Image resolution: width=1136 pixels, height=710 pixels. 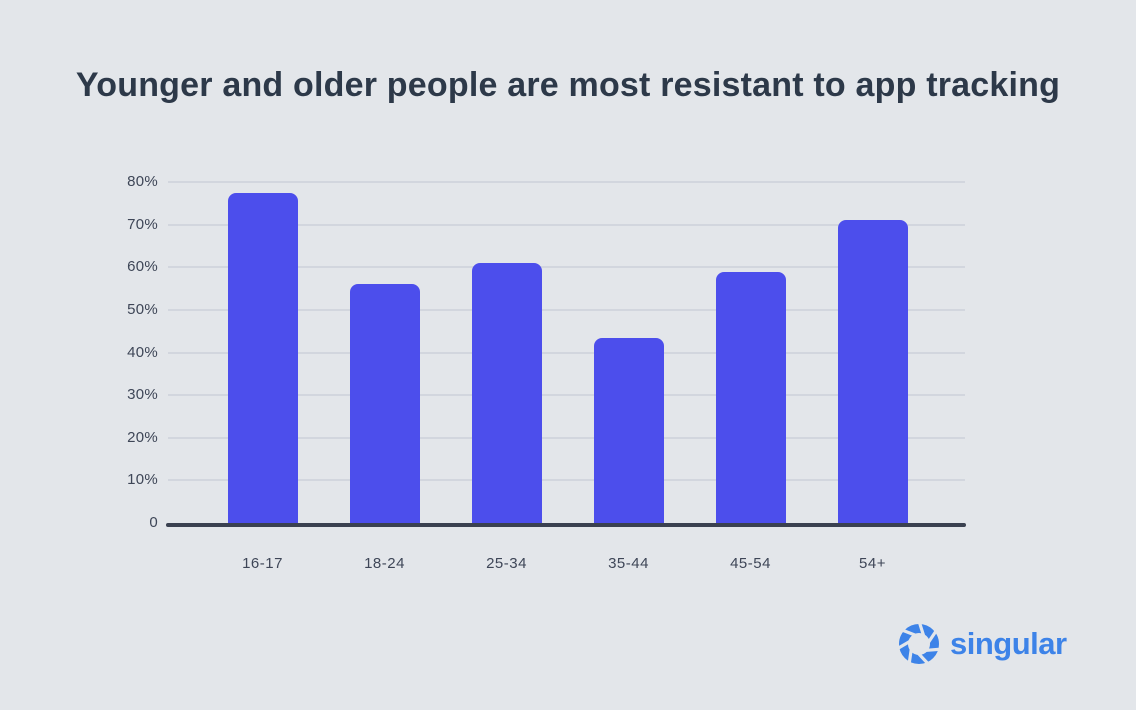 I want to click on singular-logo: singular, so click(x=981, y=644).